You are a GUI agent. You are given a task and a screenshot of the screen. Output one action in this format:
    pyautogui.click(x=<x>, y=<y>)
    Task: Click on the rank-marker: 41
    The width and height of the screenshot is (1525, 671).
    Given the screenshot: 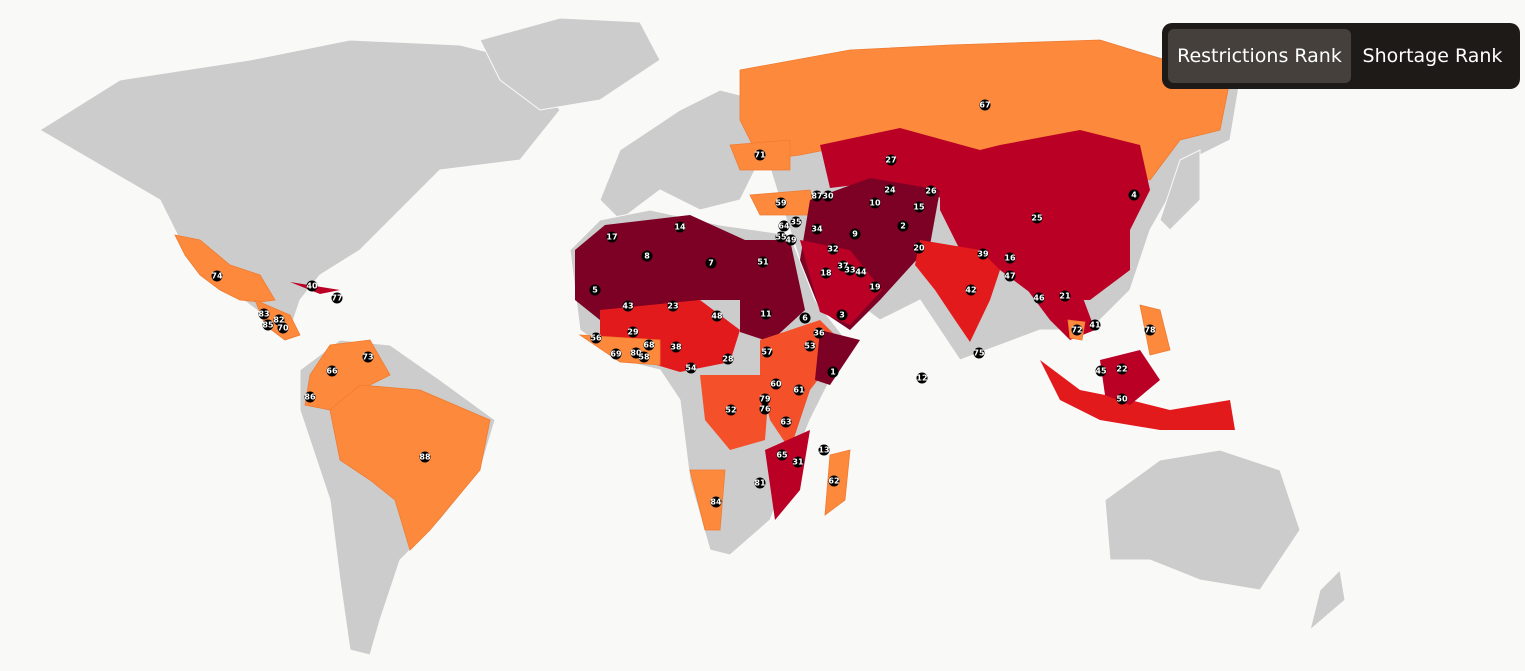 What is the action you would take?
    pyautogui.click(x=1095, y=325)
    